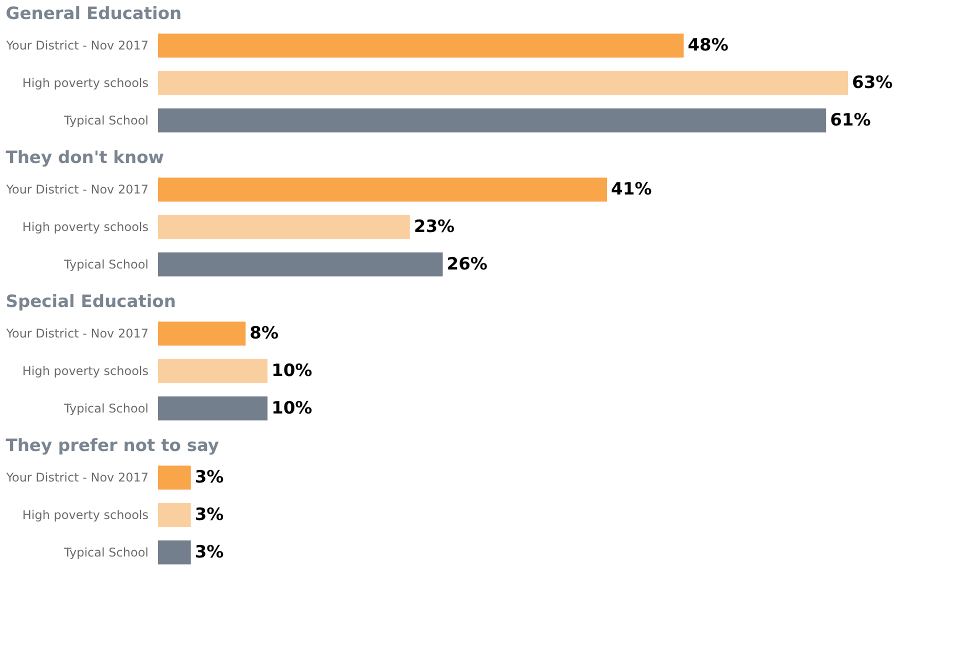 The height and width of the screenshot is (647, 960). What do you see at coordinates (264, 334) in the screenshot?
I see `data-label: 8%` at bounding box center [264, 334].